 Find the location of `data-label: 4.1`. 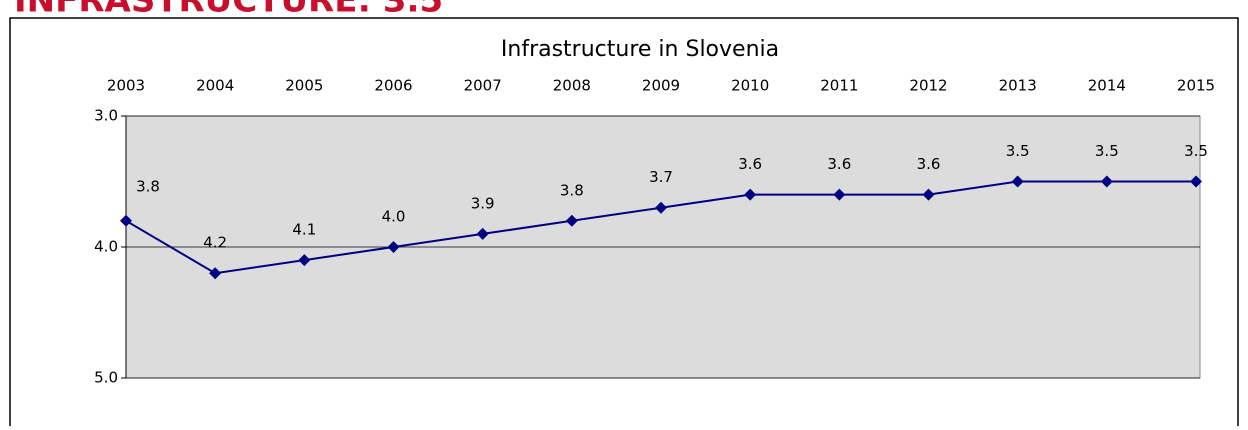

data-label: 4.1 is located at coordinates (304, 230).